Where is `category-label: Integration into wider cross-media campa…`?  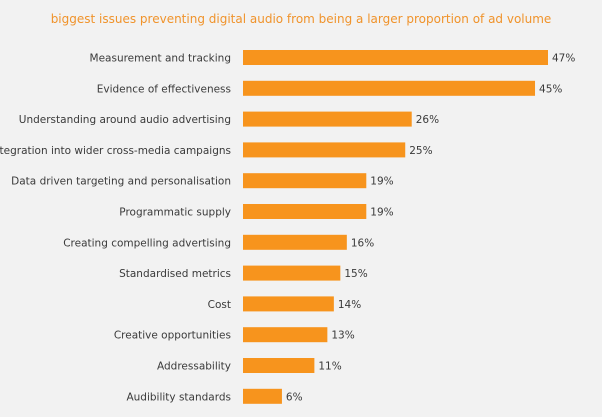 category-label: Integration into wider cross-media campa… is located at coordinates (115, 151).